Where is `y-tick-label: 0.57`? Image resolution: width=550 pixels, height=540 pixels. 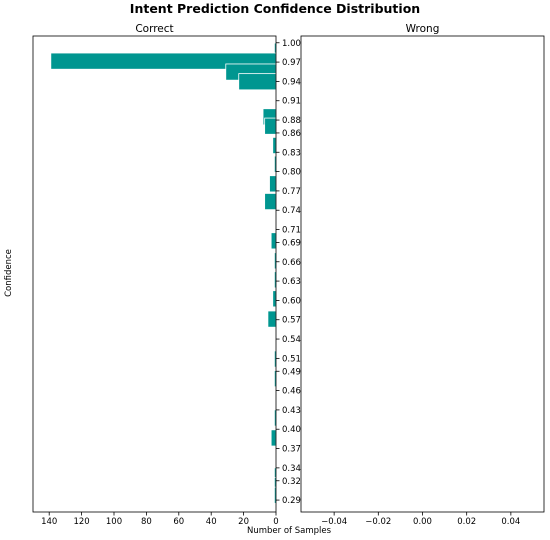
y-tick-label: 0.57 is located at coordinates (291, 321).